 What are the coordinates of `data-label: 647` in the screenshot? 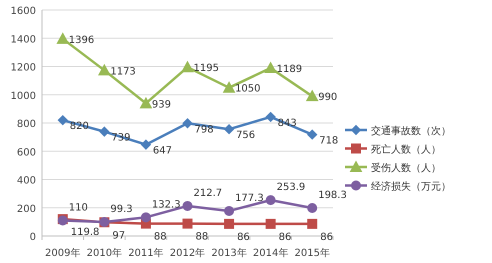 It's located at (162, 151).